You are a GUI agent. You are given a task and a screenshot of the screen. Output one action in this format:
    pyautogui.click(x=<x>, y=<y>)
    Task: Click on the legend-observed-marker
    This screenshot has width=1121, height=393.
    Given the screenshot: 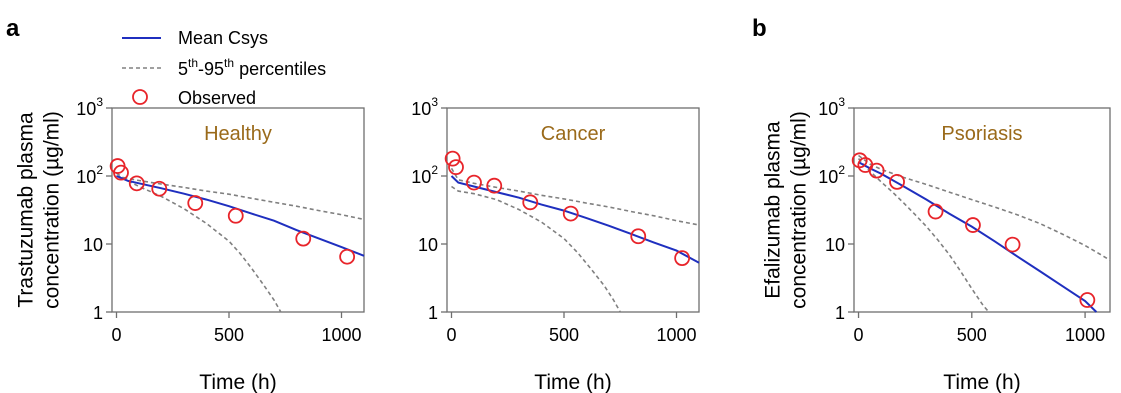 What is the action you would take?
    pyautogui.click(x=140, y=97)
    